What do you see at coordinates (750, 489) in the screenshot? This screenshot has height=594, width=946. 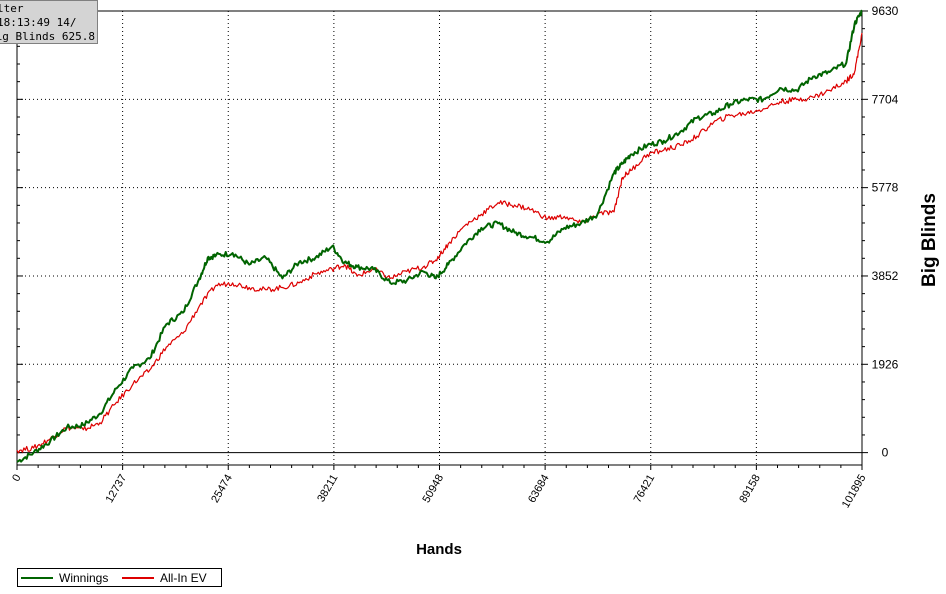 I see `x-tick-label: 89158` at bounding box center [750, 489].